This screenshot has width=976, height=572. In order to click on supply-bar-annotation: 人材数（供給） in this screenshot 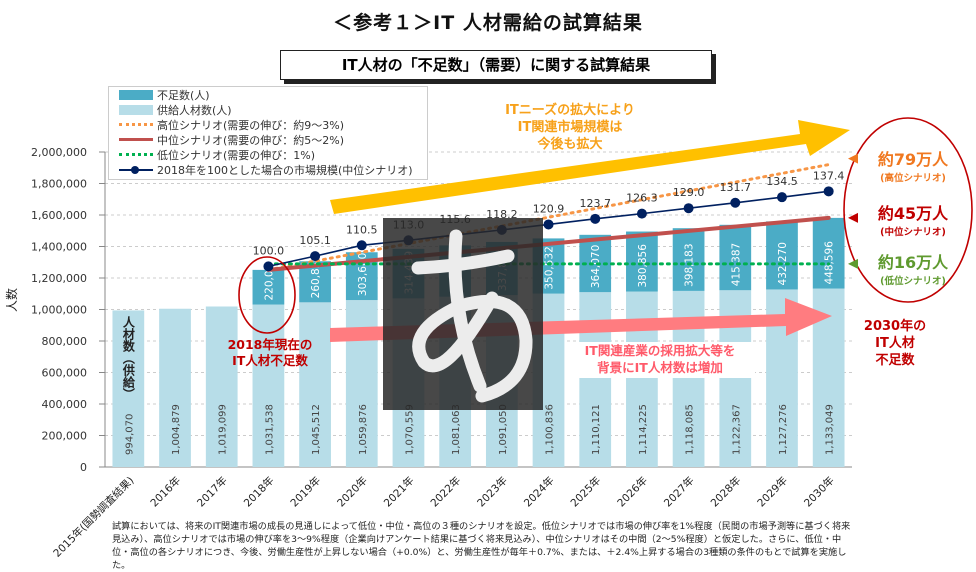, I will do `click(128, 357)`.